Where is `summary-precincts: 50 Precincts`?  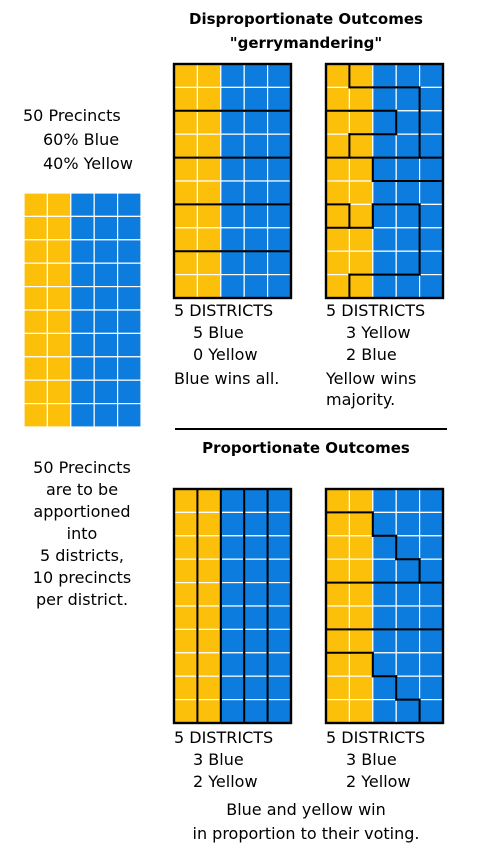
summary-precincts: 50 Precincts is located at coordinates (72, 115).